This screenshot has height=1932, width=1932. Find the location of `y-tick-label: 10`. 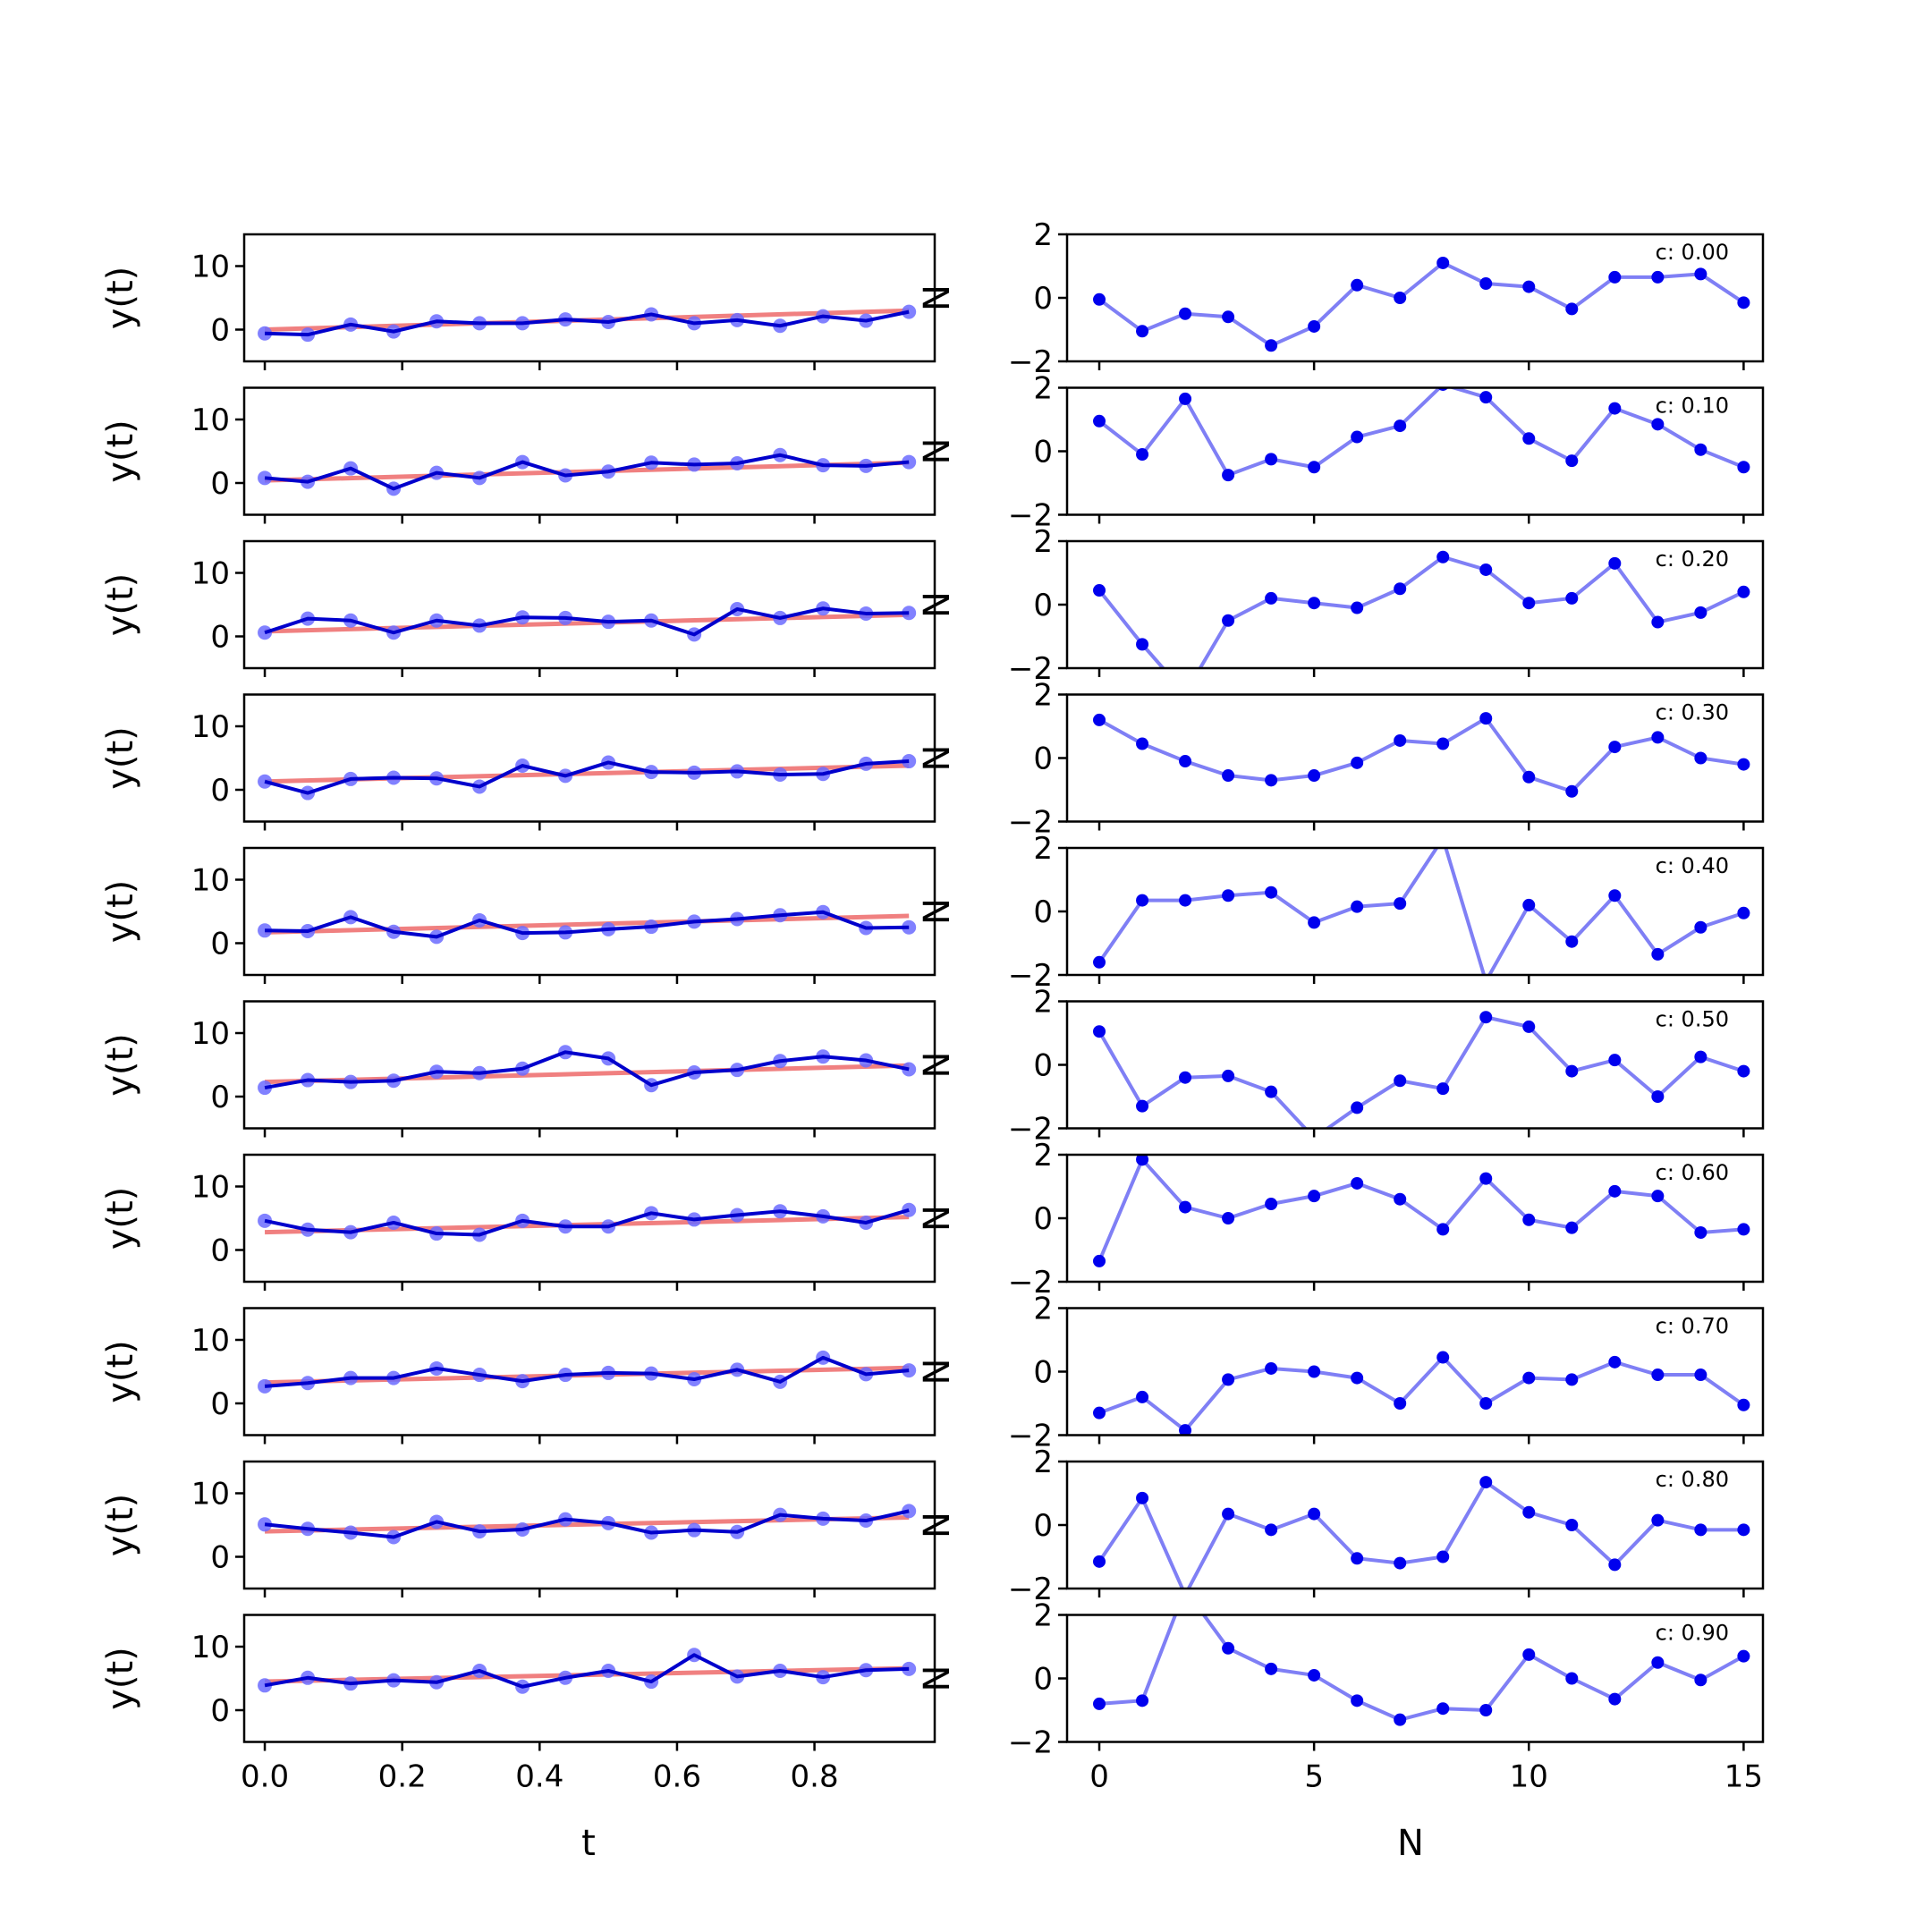

y-tick-label: 10 is located at coordinates (210, 1341).